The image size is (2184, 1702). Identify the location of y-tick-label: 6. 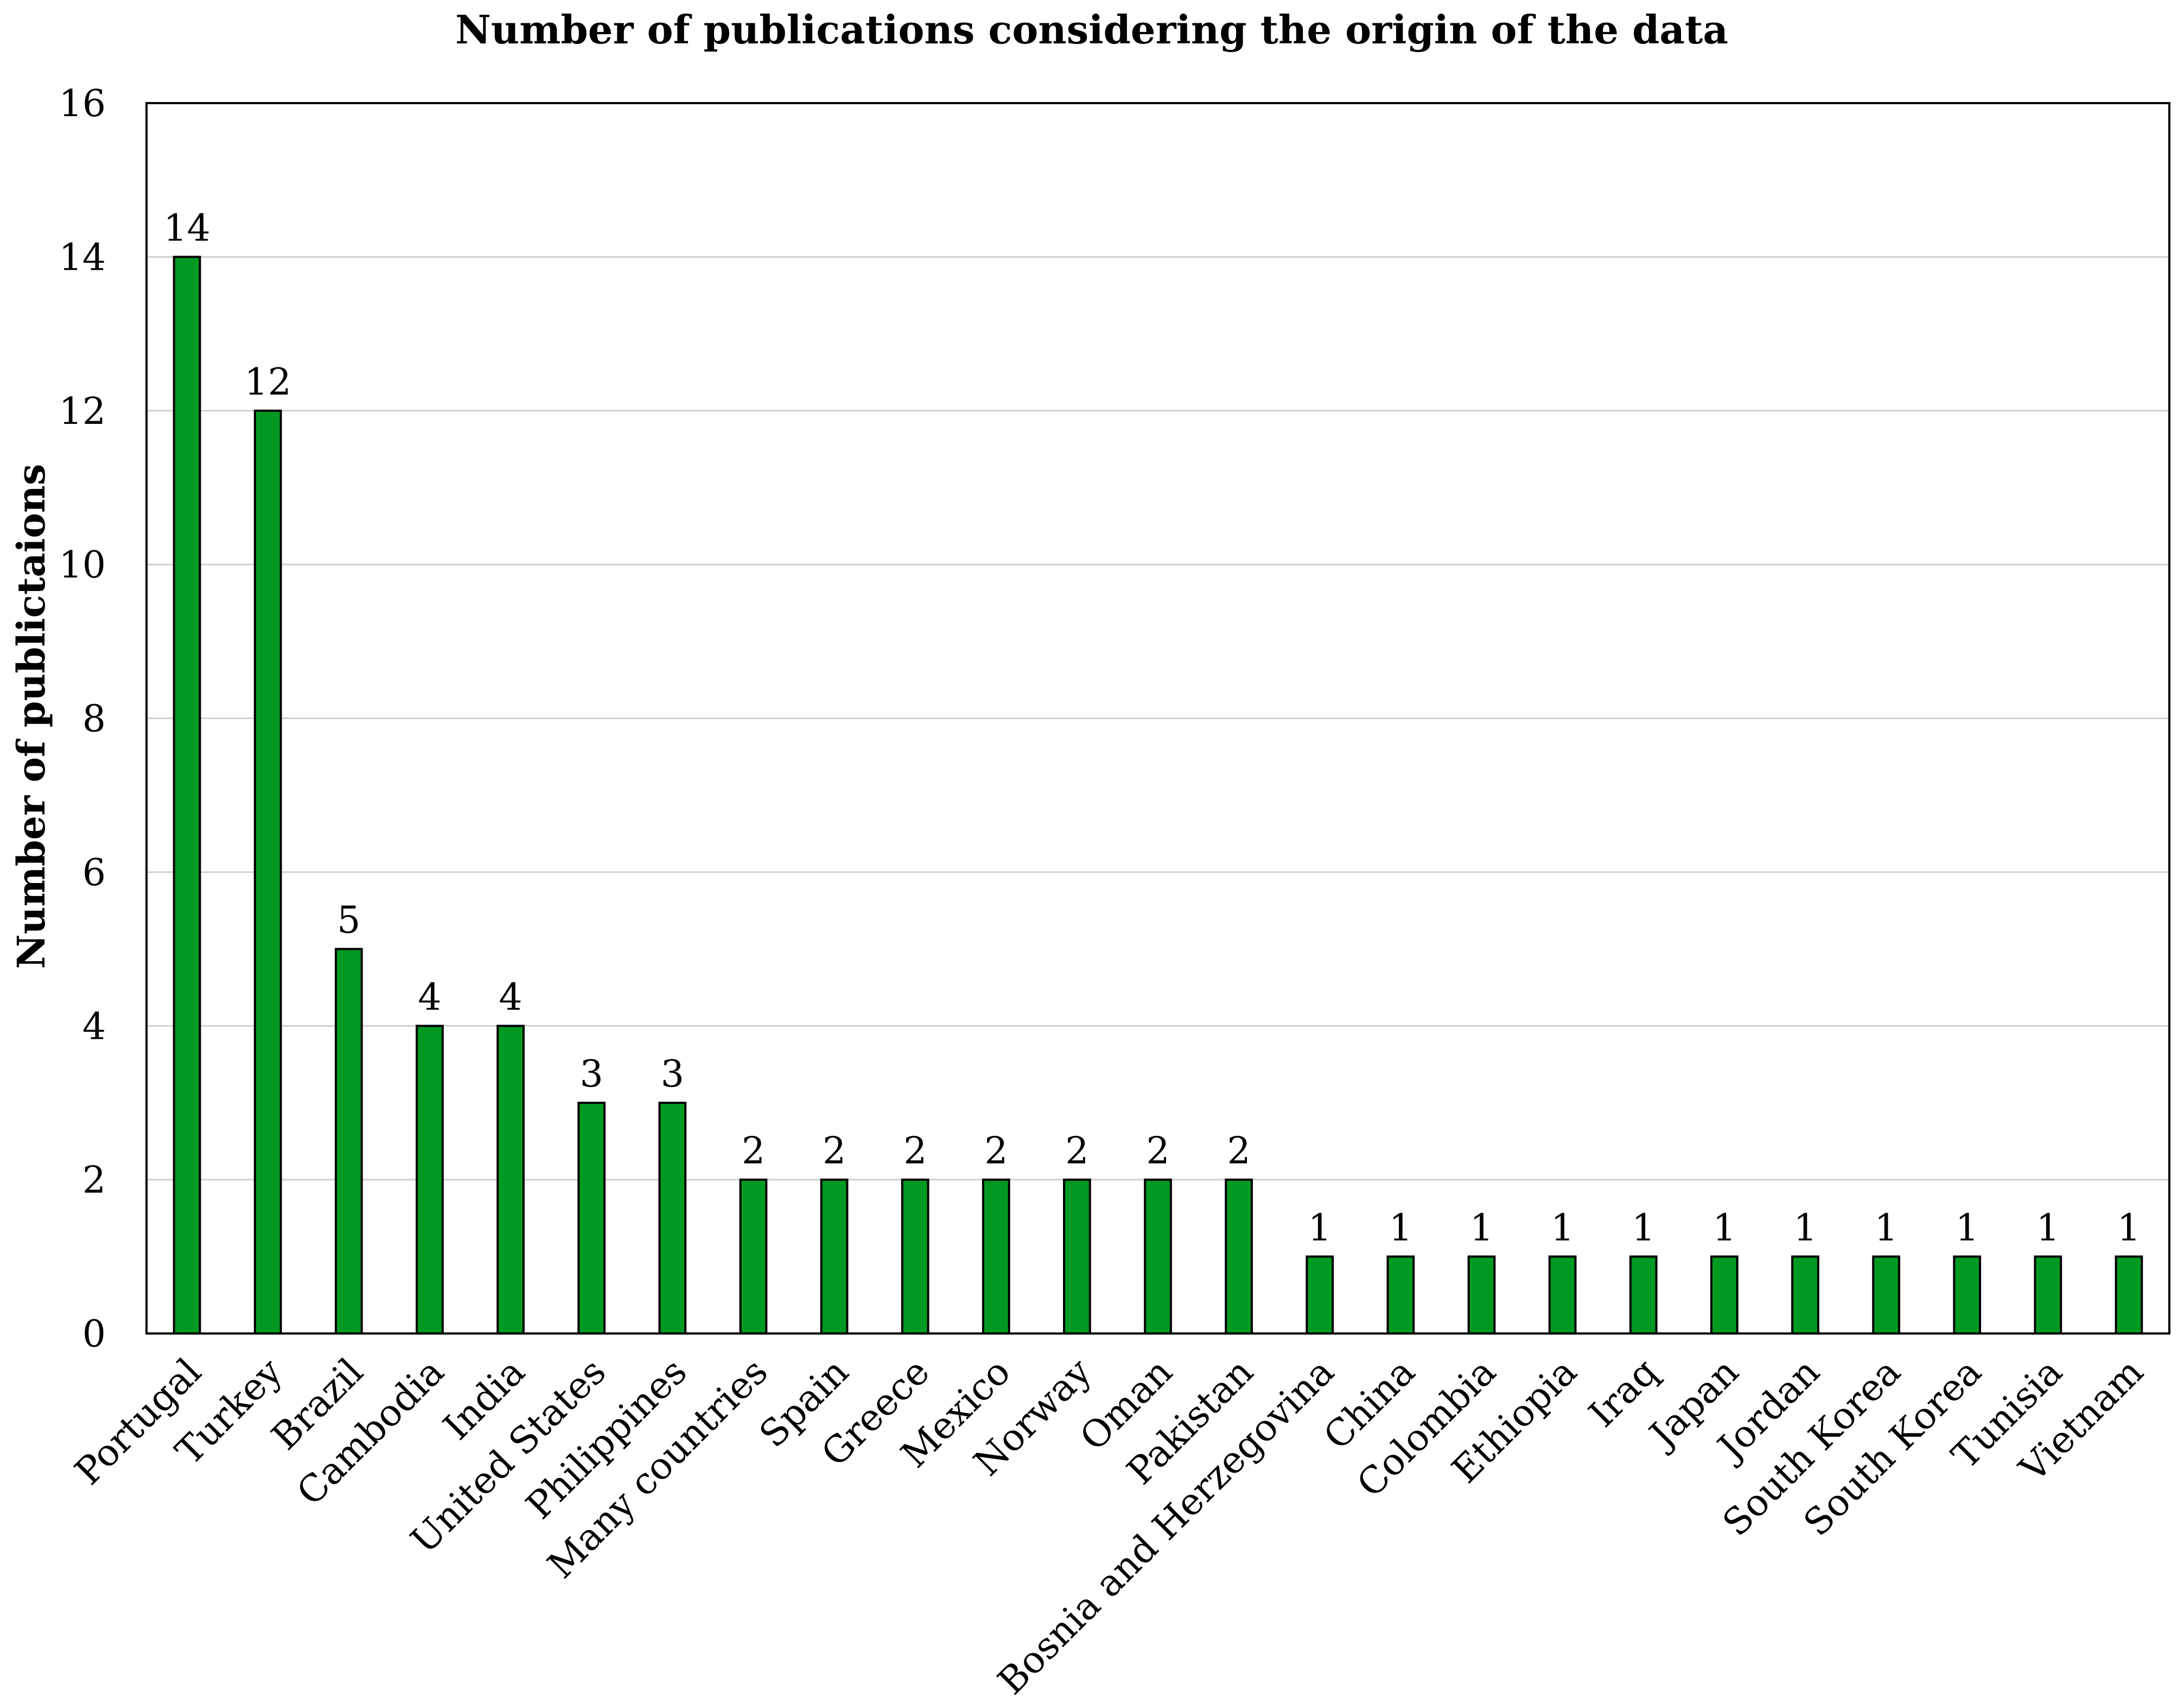
(94, 873).